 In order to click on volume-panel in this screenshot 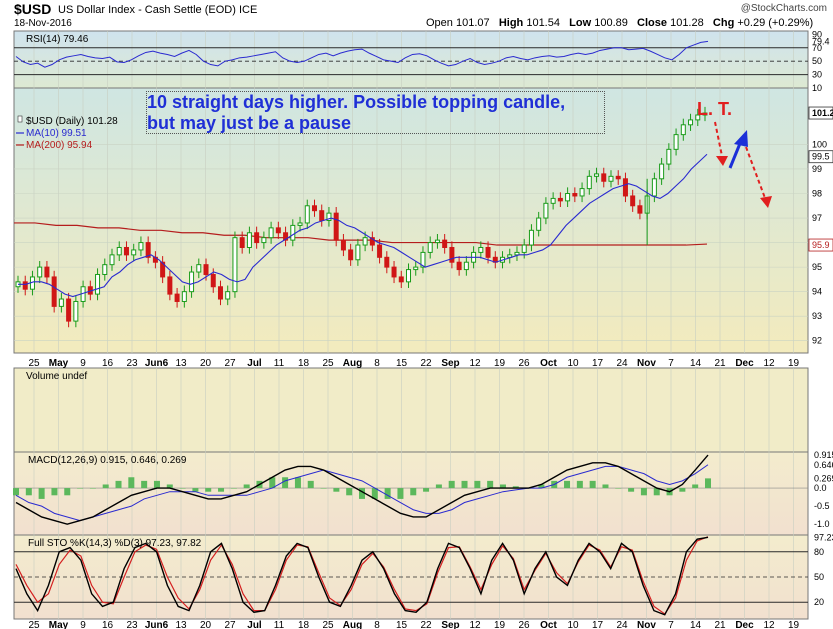, I will do `click(411, 410)`.